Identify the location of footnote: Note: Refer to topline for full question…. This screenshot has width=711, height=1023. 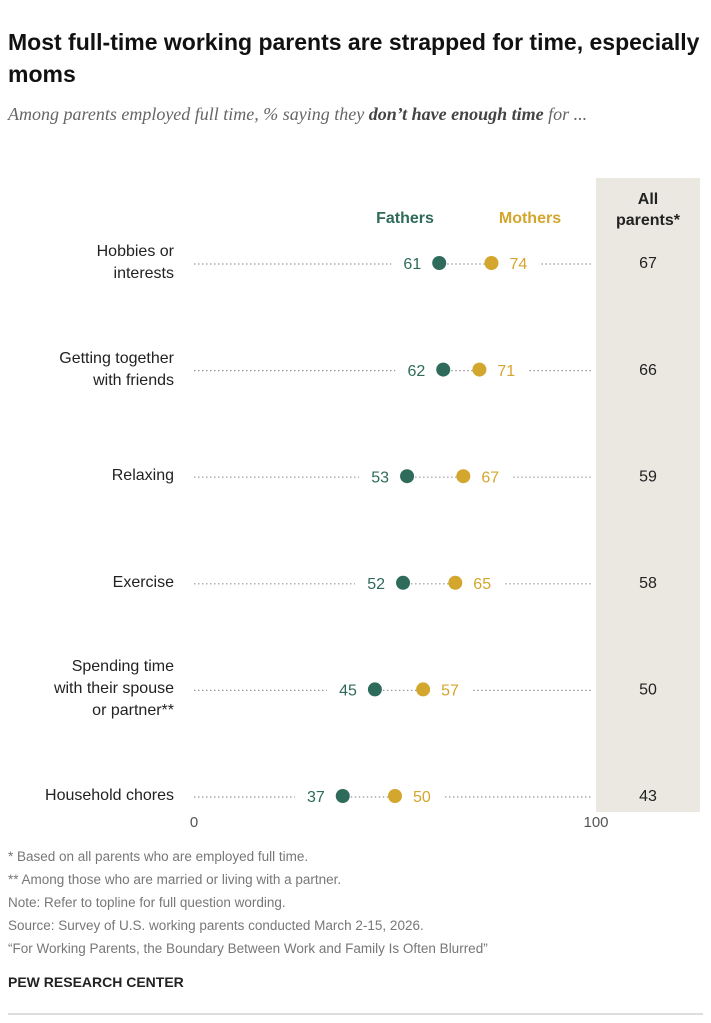
(147, 902).